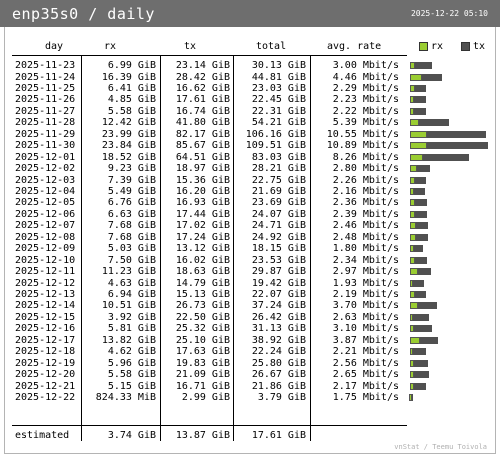 This screenshot has height=458, width=500. What do you see at coordinates (128, 123) in the screenshot?
I see `row-rx: 12.42 GiB` at bounding box center [128, 123].